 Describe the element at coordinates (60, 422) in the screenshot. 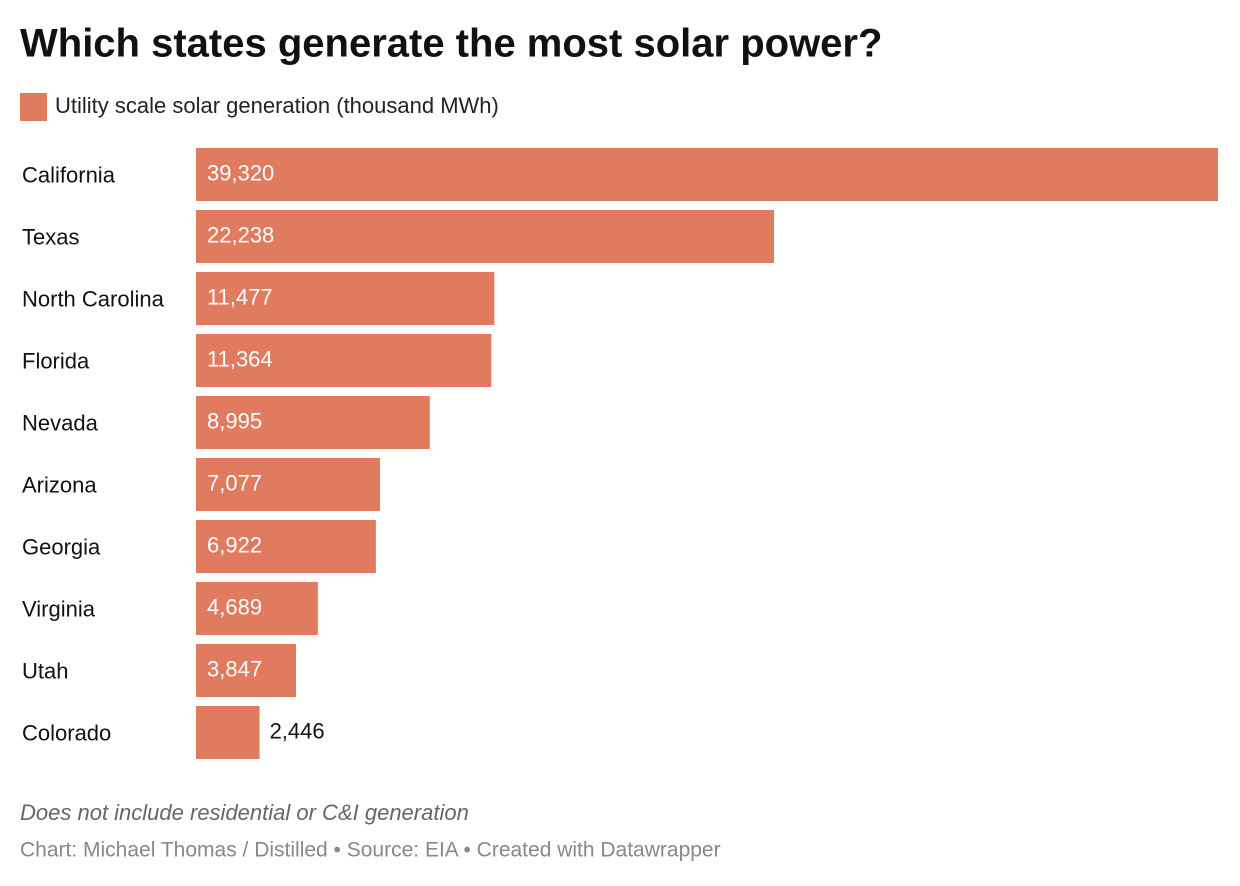

I see `category-label: Nevada` at that location.